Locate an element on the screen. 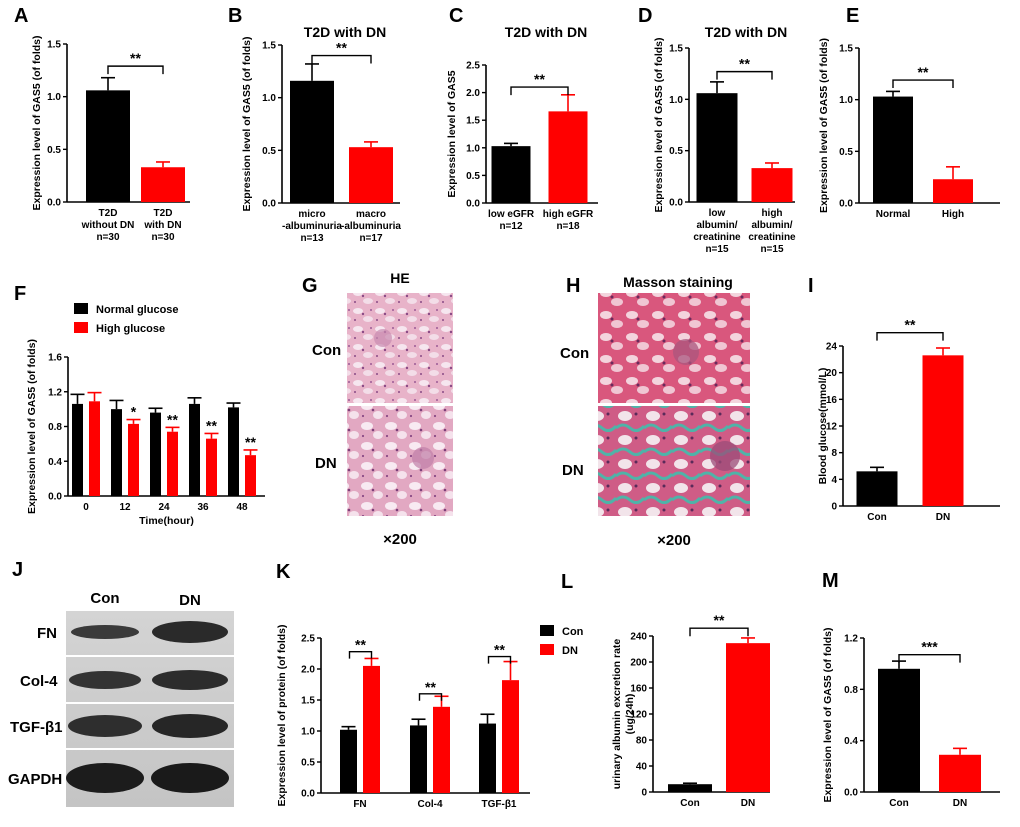 The height and width of the screenshot is (827, 1020). significance-marker: *** is located at coordinates (929, 647).